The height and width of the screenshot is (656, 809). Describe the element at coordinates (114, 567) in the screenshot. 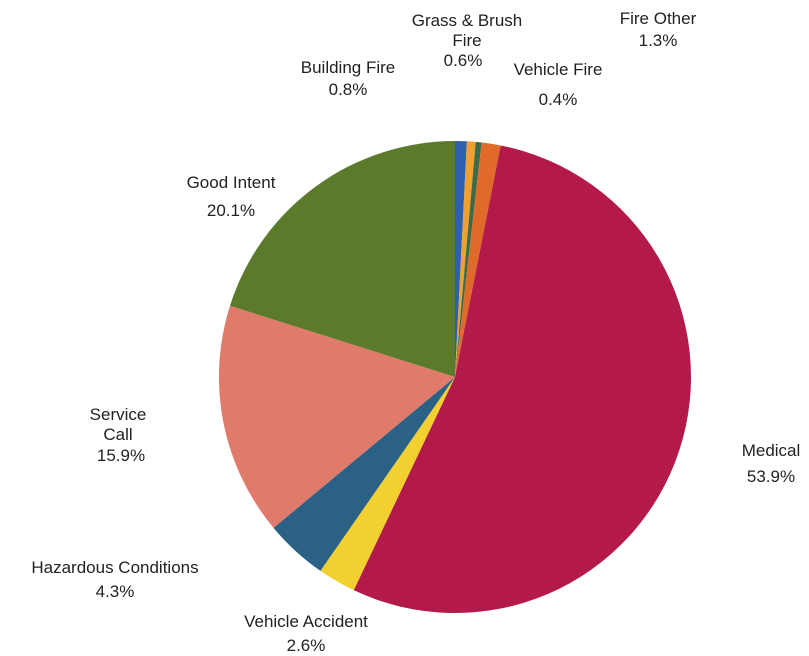

I see `slice-name: Hazardous Conditions` at that location.